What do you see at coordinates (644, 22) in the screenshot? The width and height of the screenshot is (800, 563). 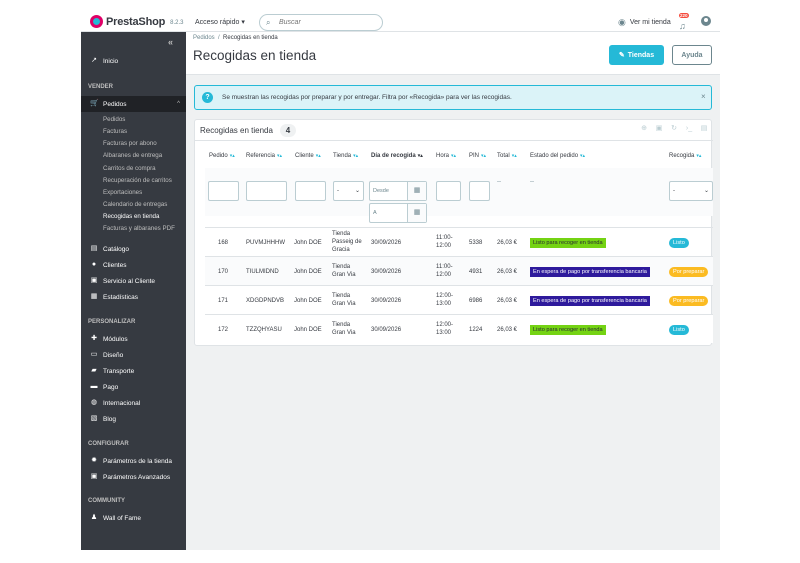 I see `view-shop-link: ◉ Ver mi tienda` at bounding box center [644, 22].